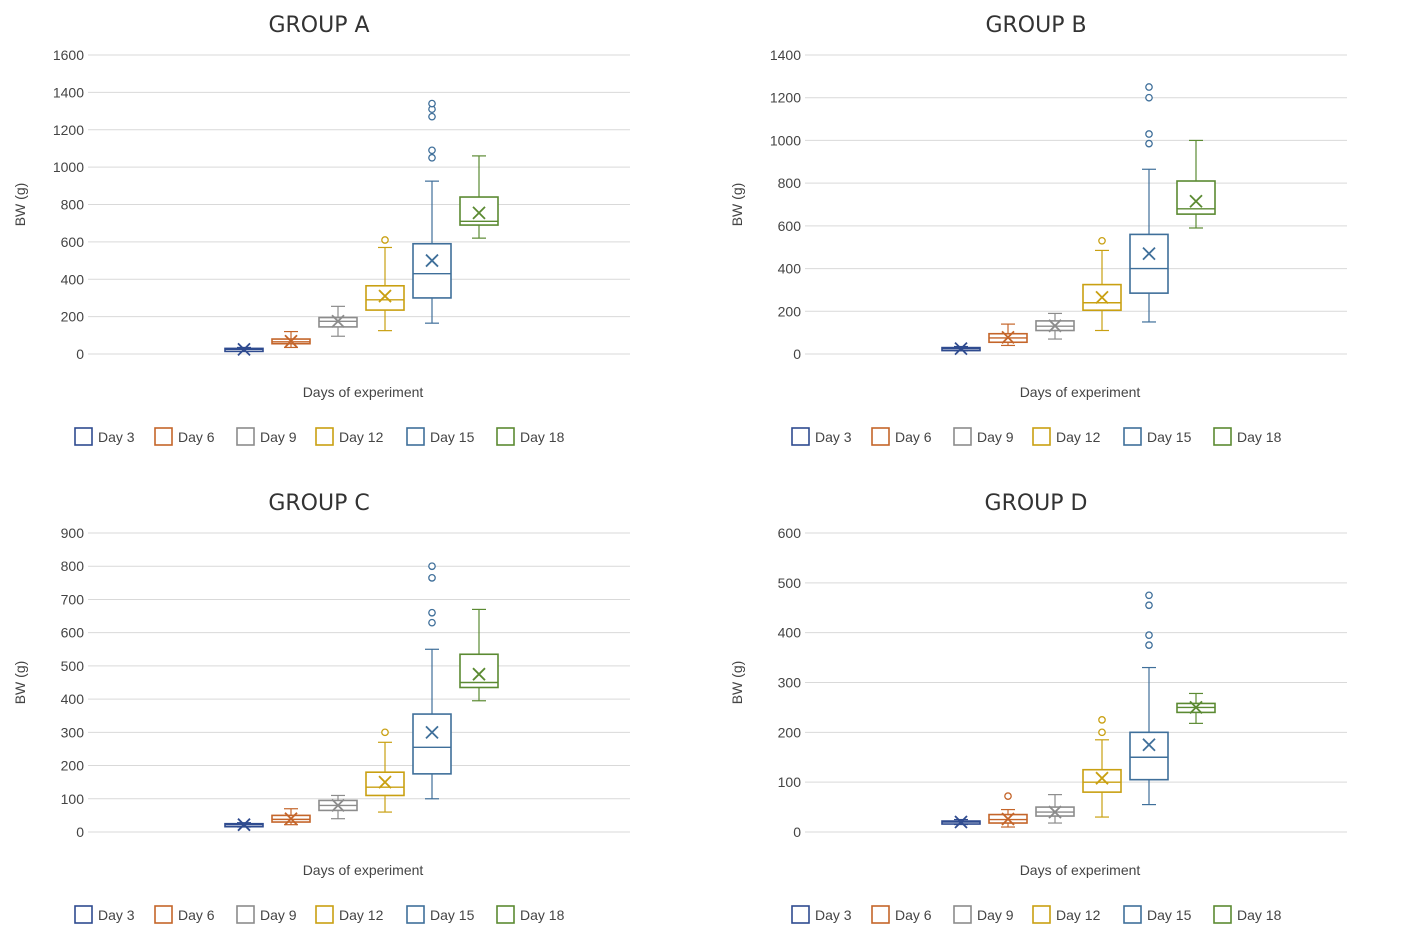 This screenshot has height=949, width=1417. I want to click on y-tick-label-700: 700, so click(73, 599).